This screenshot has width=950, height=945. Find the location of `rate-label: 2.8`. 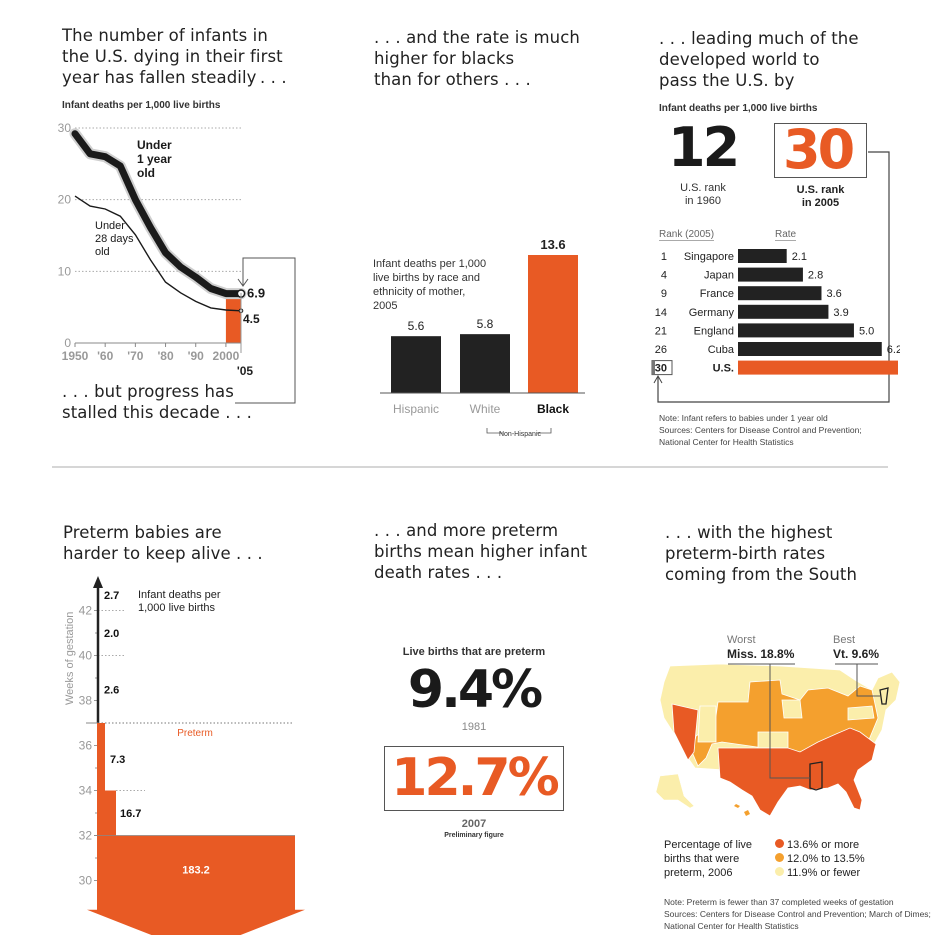

rate-label: 2.8 is located at coordinates (815, 276).